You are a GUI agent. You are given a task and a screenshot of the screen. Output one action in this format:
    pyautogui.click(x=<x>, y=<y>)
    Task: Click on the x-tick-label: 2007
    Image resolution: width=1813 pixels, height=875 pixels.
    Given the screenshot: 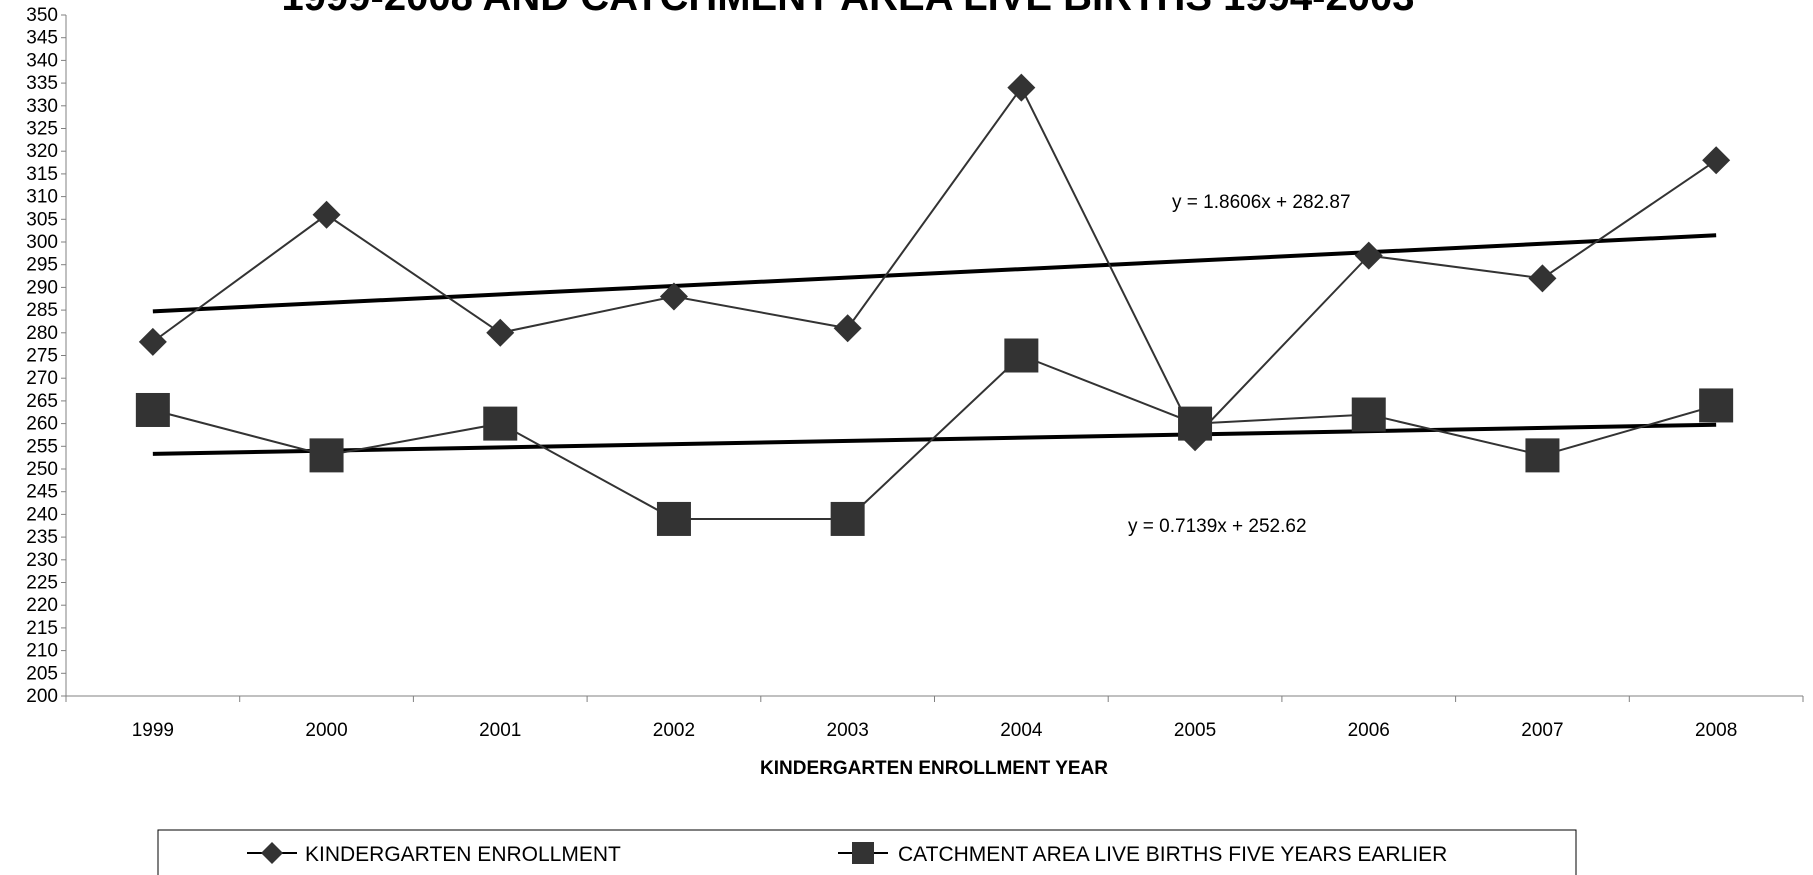 What is the action you would take?
    pyautogui.click(x=1542, y=730)
    